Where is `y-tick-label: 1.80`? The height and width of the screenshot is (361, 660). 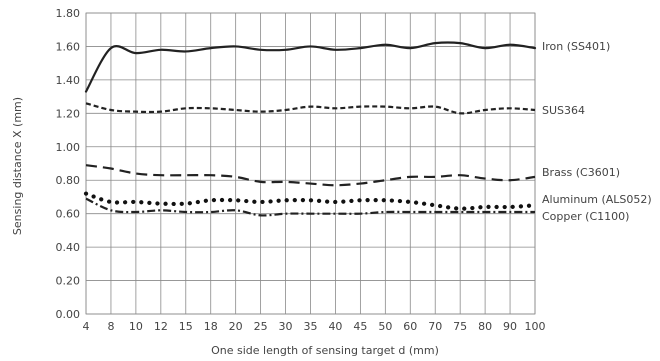
y-tick-label: 1.80 is located at coordinates (68, 13).